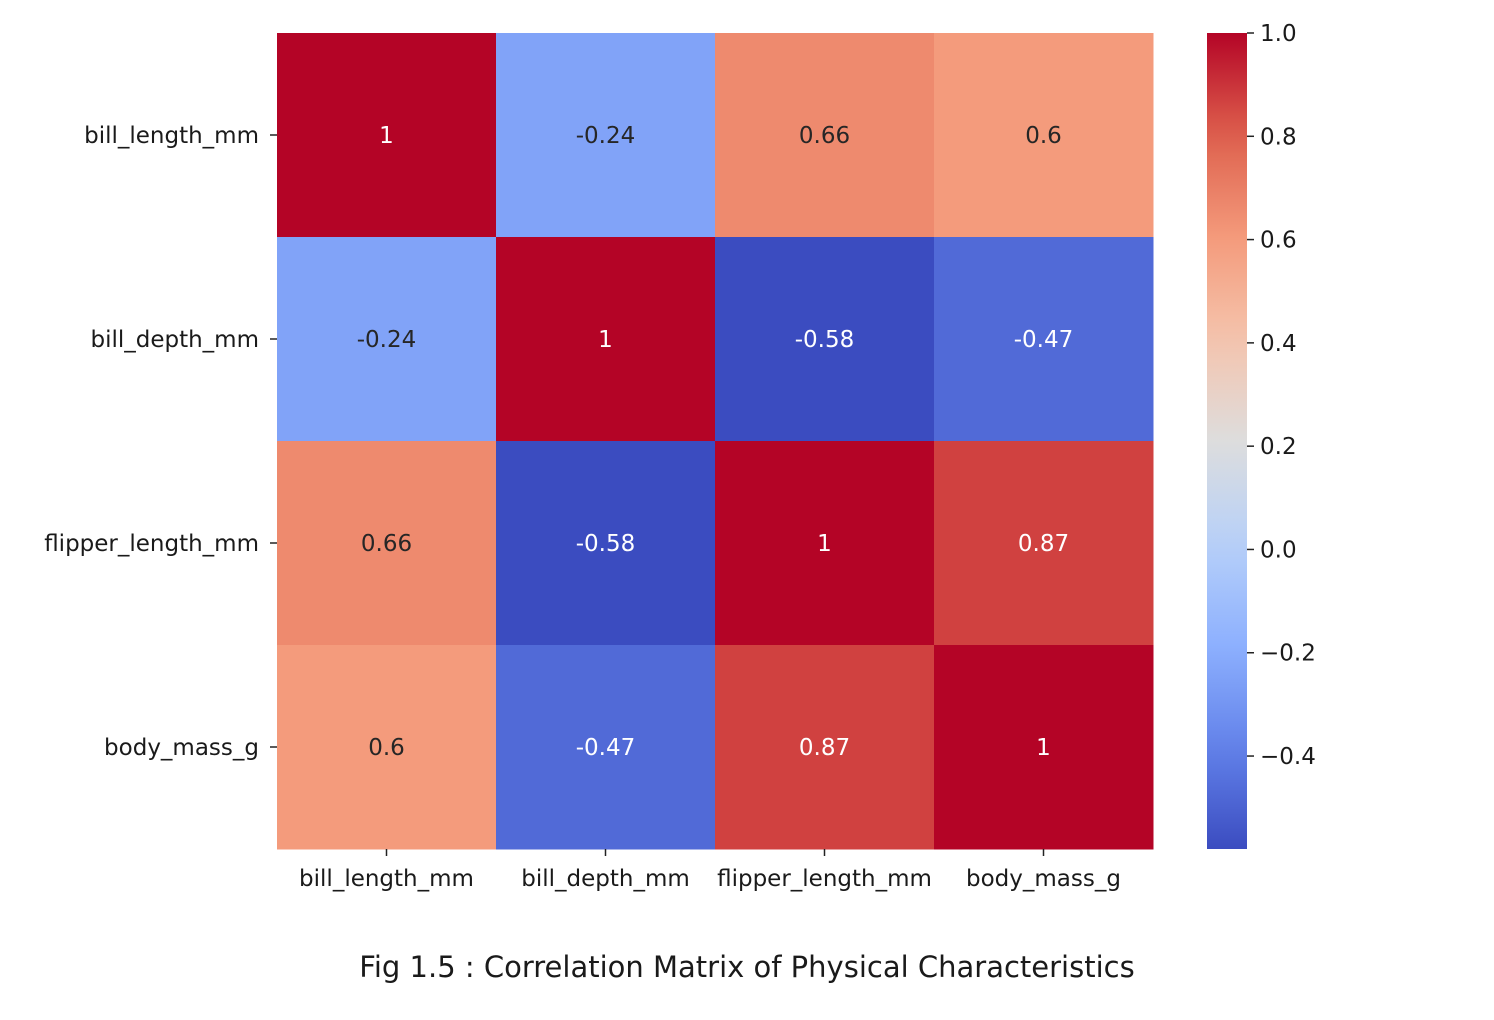 The height and width of the screenshot is (1020, 1494). I want to click on cell-annotation-3-2: 0.87, so click(824, 748).